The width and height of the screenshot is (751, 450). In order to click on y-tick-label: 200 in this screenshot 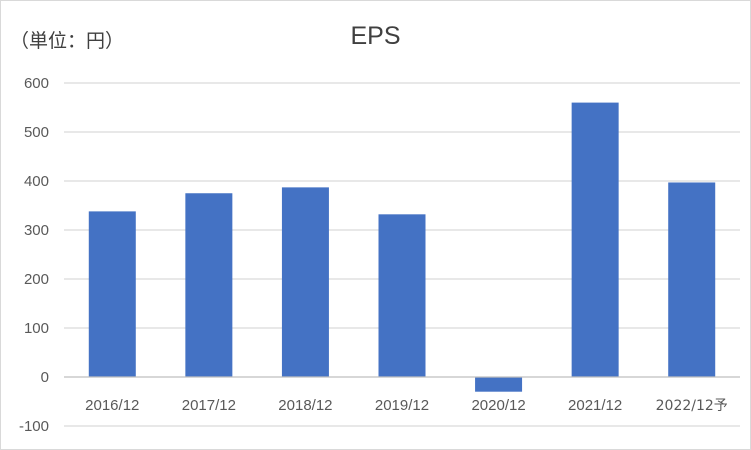, I will do `click(36, 279)`.